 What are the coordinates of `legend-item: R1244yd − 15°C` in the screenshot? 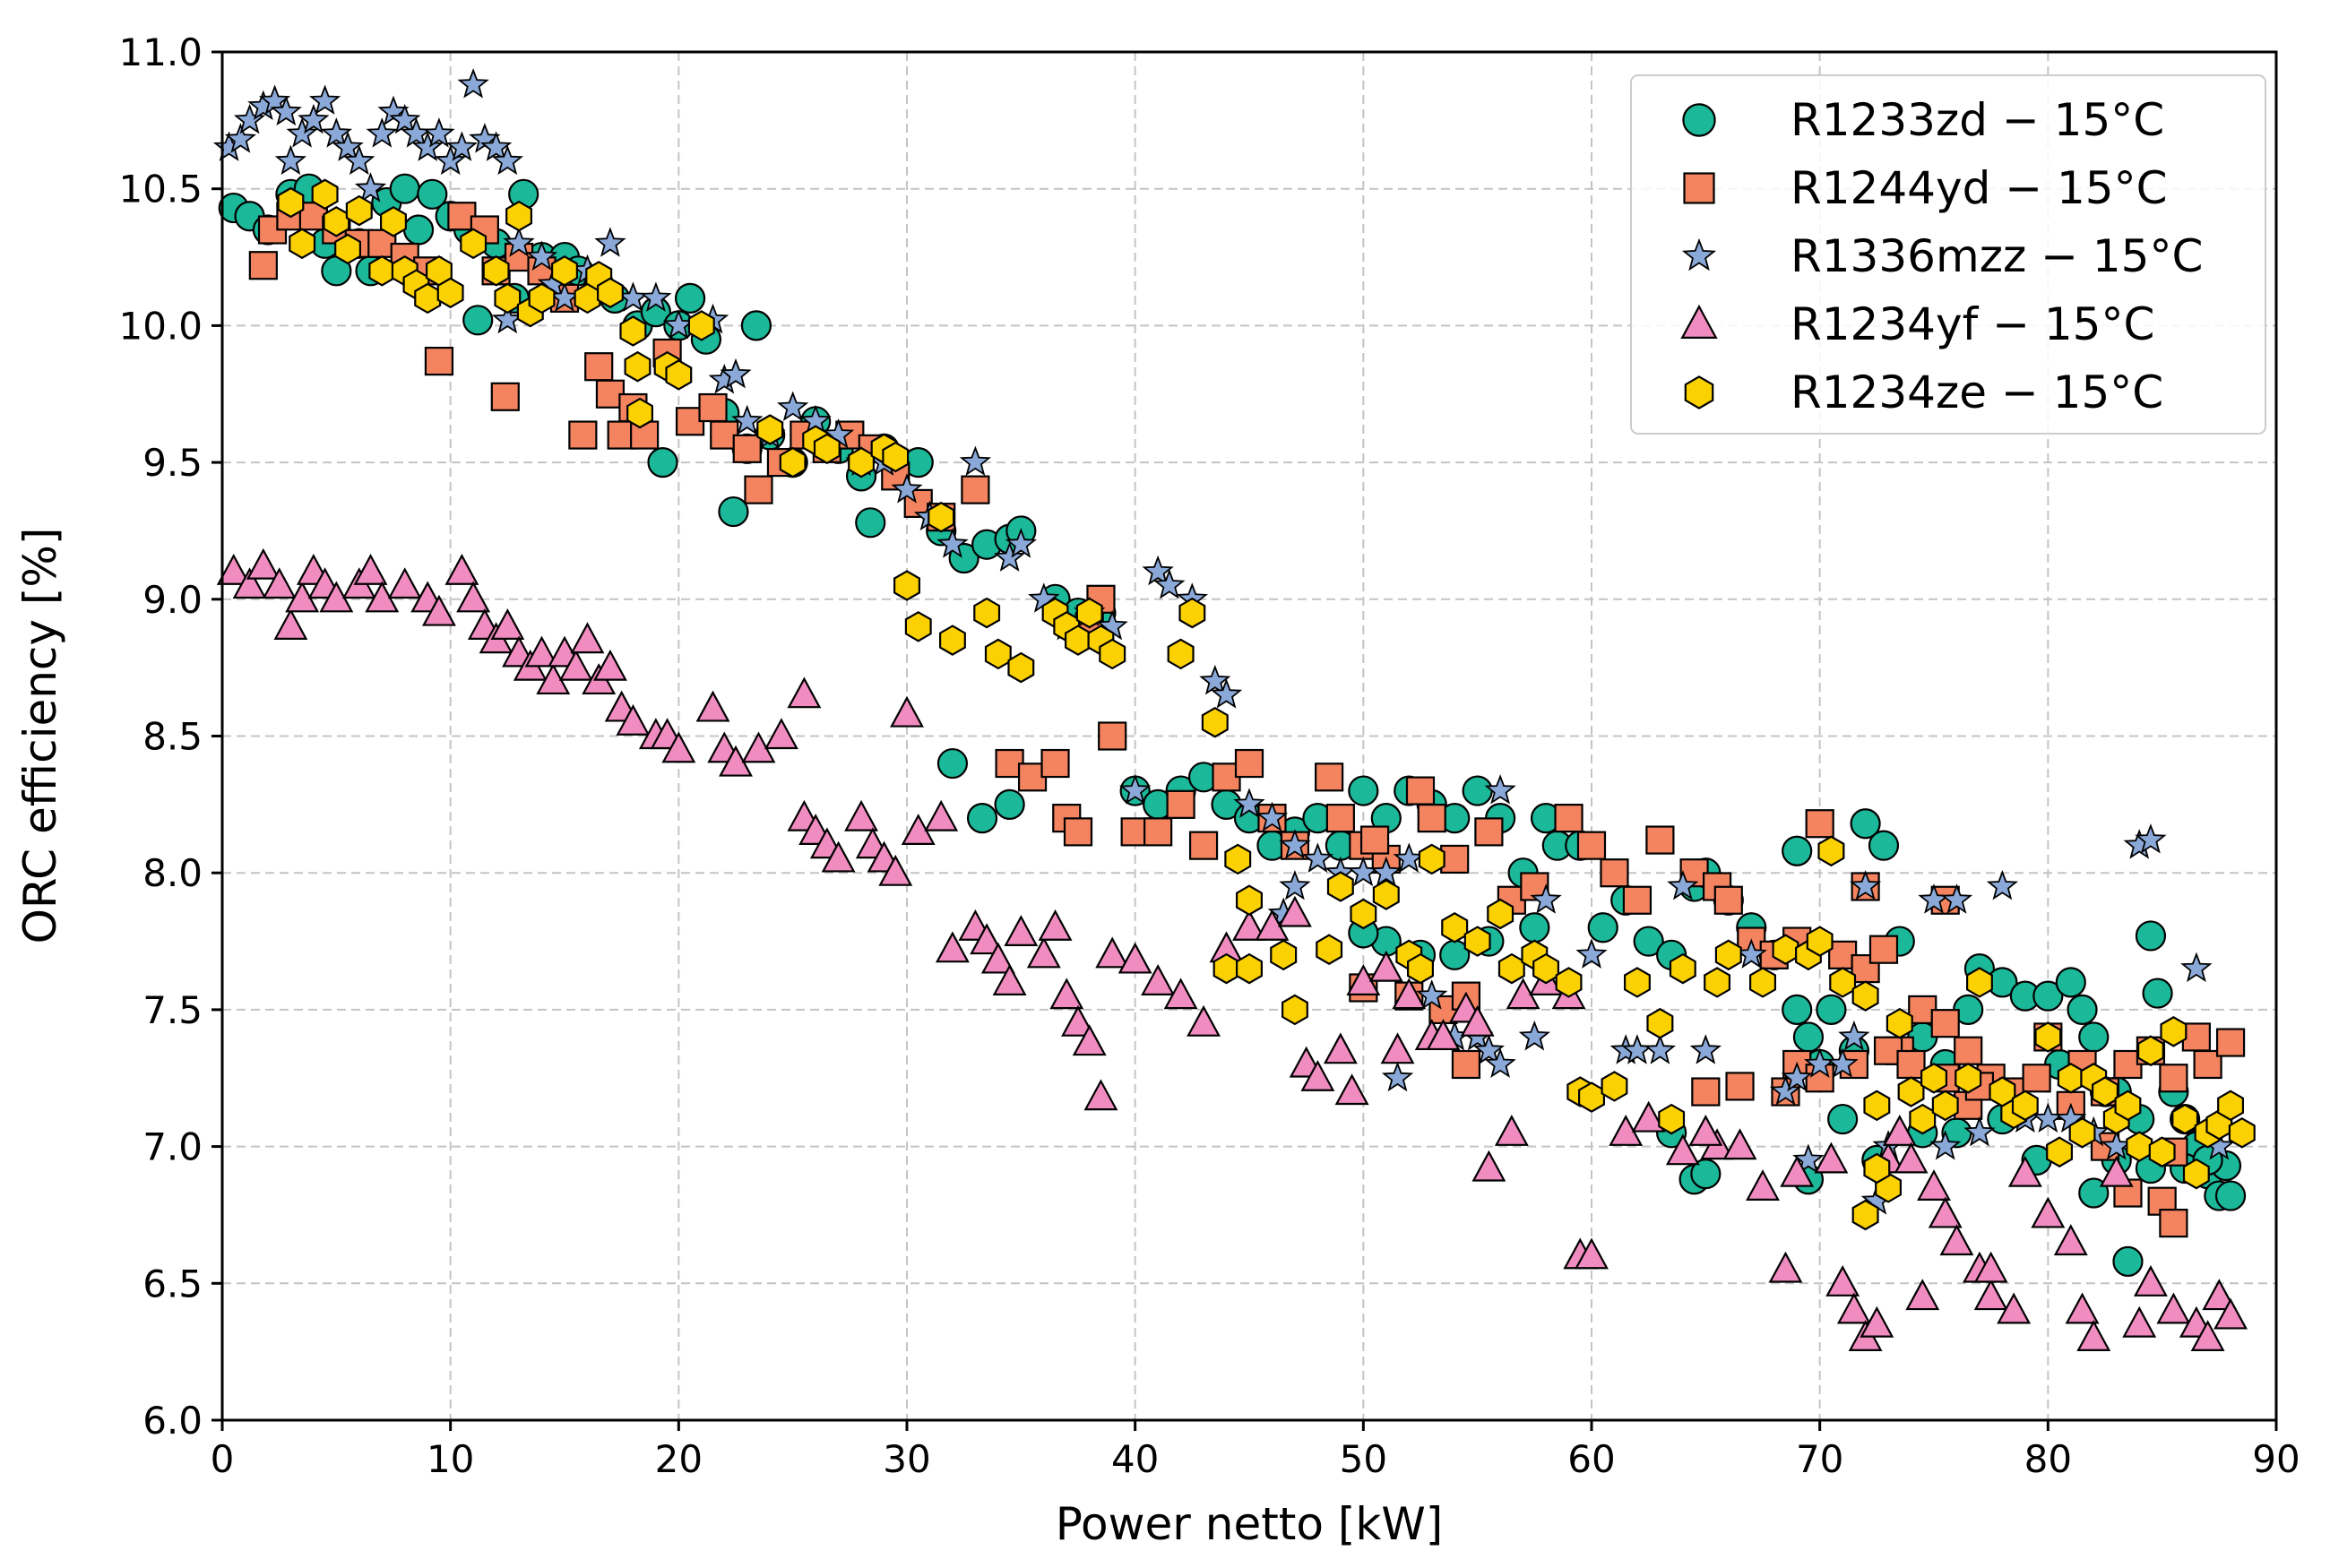 It's located at (1925, 188).